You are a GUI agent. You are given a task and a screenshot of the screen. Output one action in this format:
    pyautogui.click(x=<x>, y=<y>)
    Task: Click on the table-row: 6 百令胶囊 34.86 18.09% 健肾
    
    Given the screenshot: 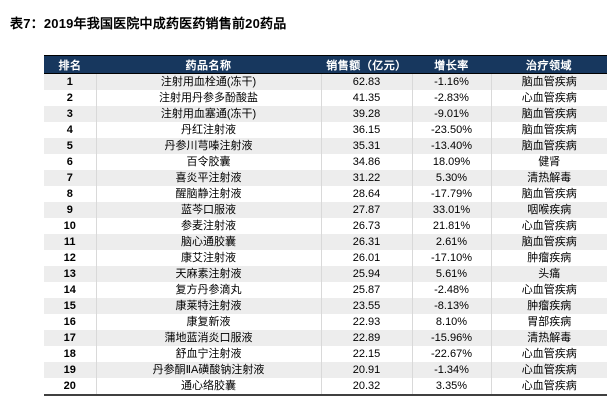 What is the action you would take?
    pyautogui.click(x=325, y=162)
    